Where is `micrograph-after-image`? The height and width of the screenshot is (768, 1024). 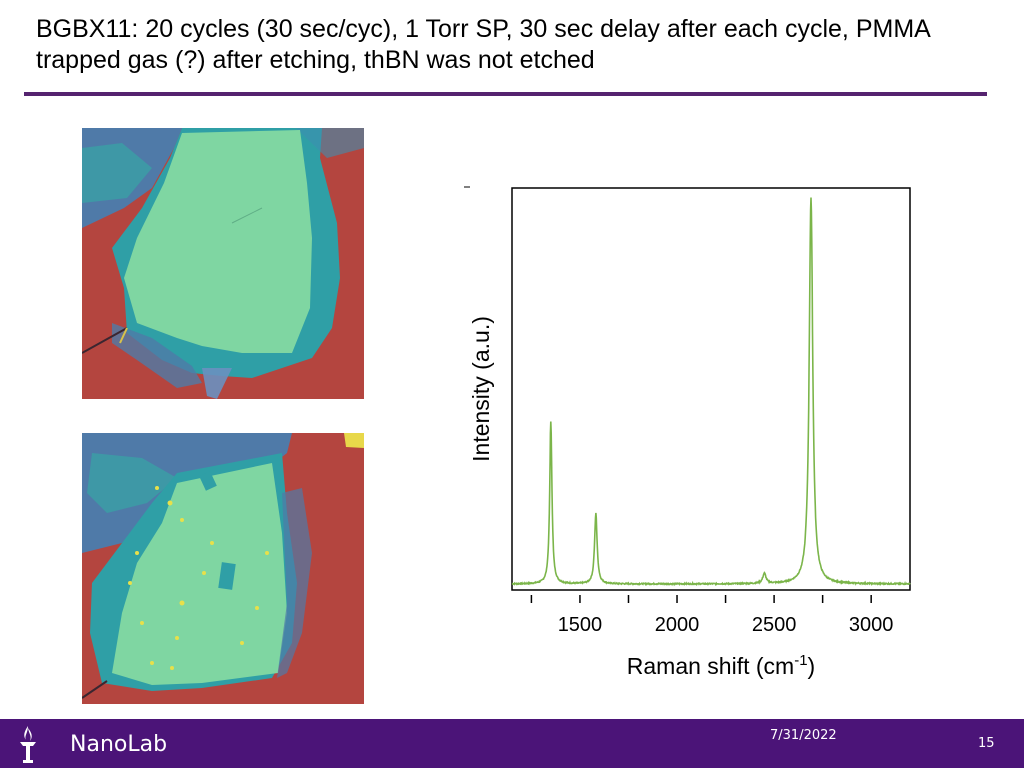
micrograph-after-image is located at coordinates (223, 568).